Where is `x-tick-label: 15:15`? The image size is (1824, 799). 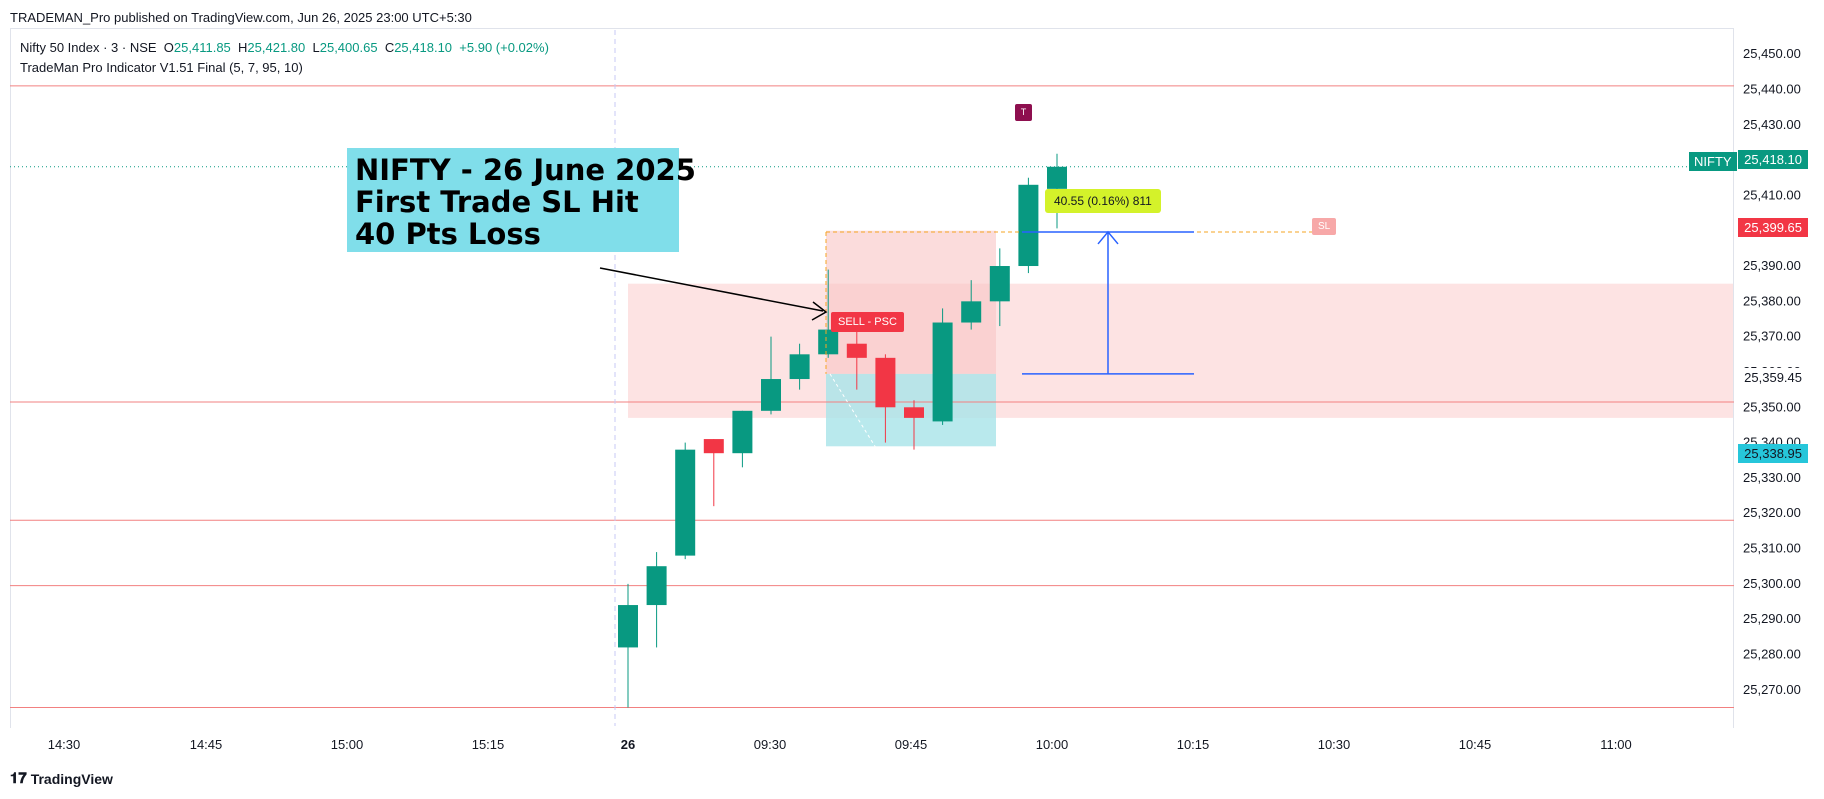 x-tick-label: 15:15 is located at coordinates (488, 744).